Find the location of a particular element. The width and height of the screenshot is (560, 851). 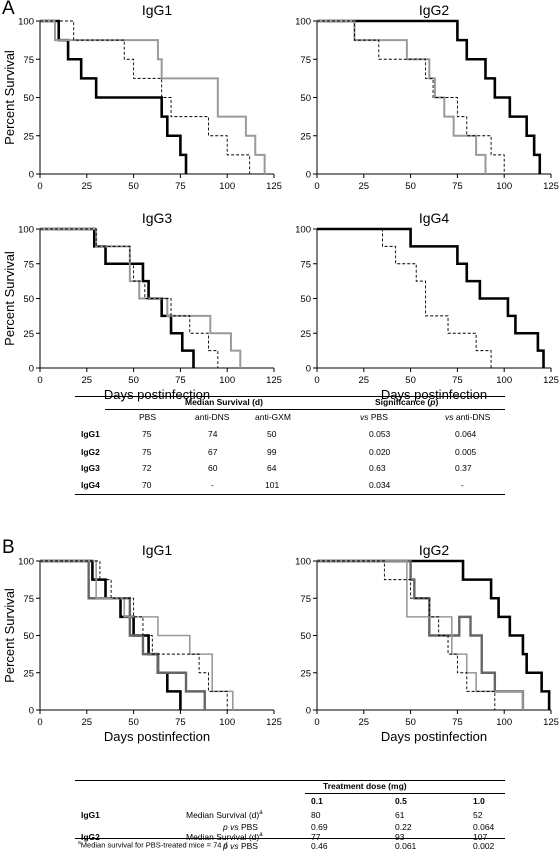

chart-title: IgG4 is located at coordinates (434, 218).